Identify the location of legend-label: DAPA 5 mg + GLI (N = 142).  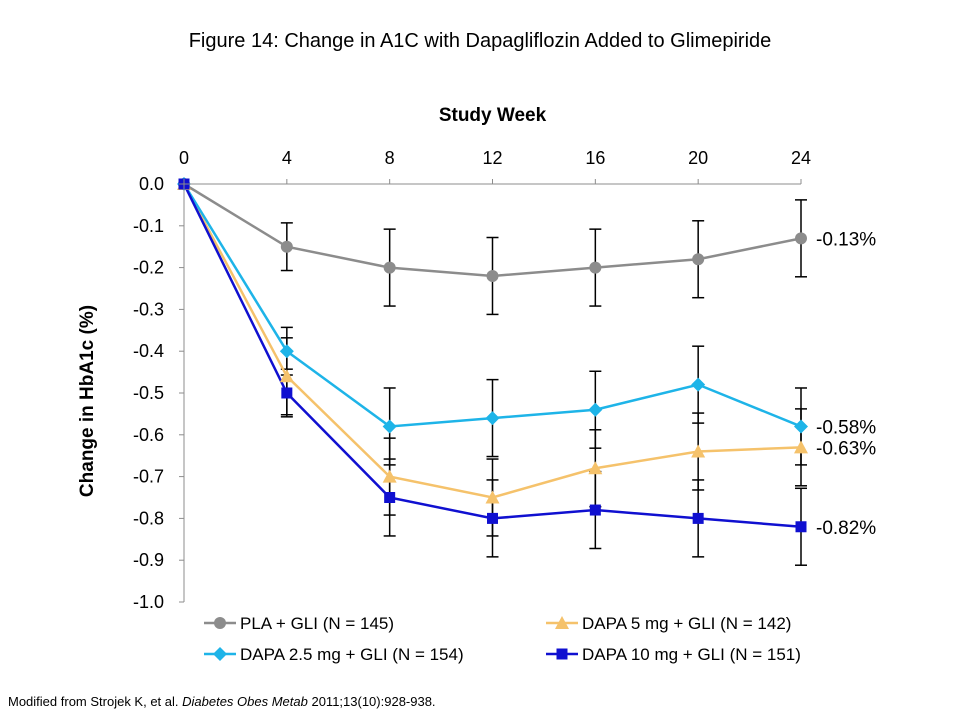
(686, 623).